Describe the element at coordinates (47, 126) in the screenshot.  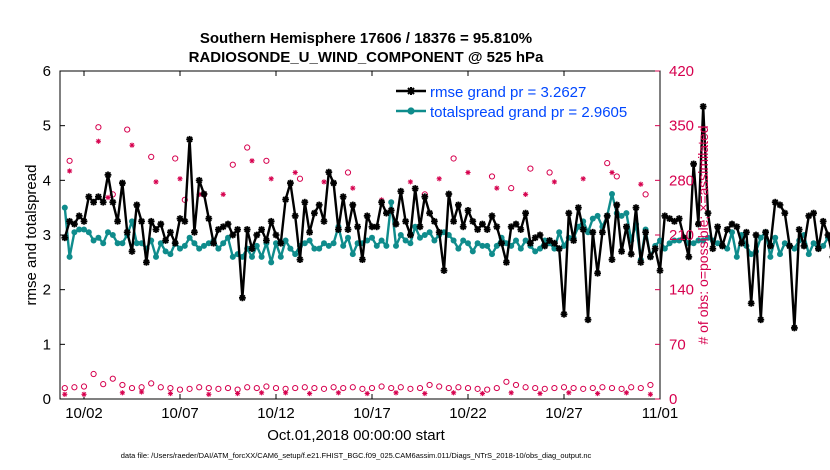
I see `y-tick-label-left: 5` at that location.